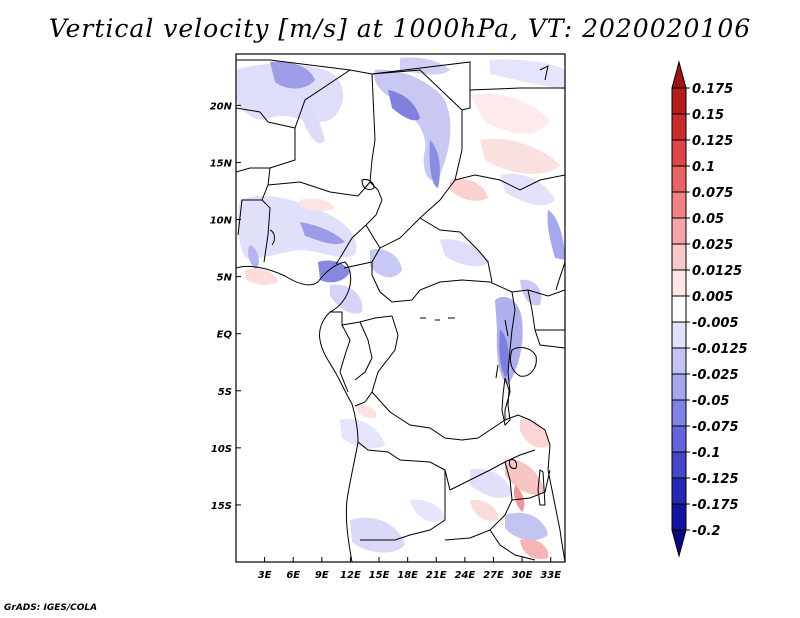 This screenshot has height=618, width=800. Describe the element at coordinates (322, 575) in the screenshot. I see `x-tick-label: 9E` at that location.